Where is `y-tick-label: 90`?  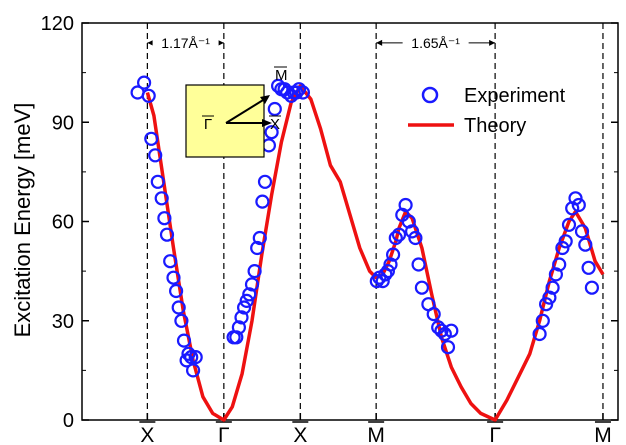
y-tick-label: 90 is located at coordinates (63, 123).